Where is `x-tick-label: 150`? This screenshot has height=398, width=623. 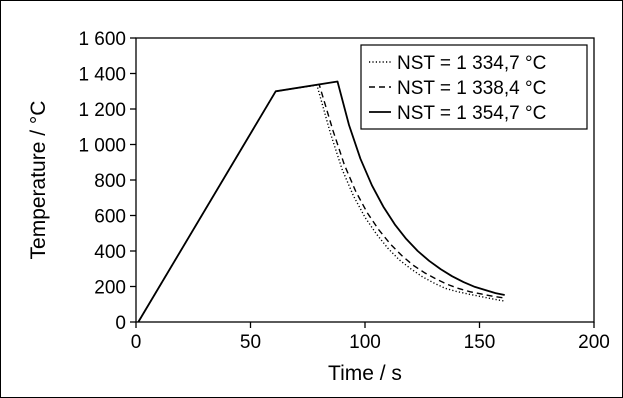
x-tick-label: 150 is located at coordinates (480, 342).